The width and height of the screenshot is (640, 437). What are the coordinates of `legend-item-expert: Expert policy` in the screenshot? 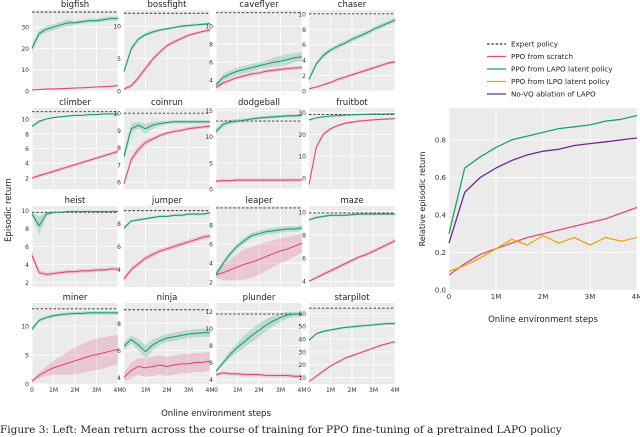 It's located at (523, 44).